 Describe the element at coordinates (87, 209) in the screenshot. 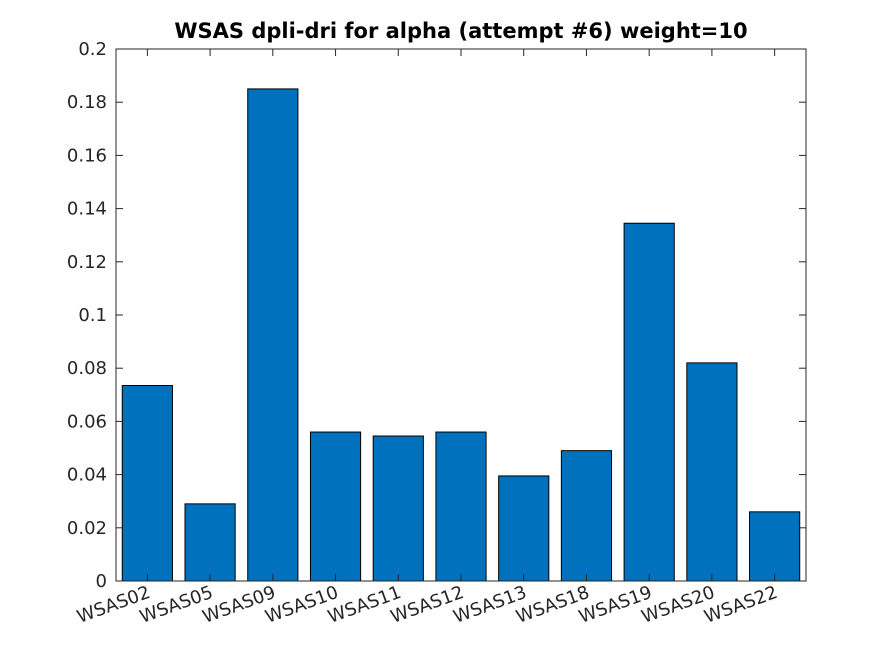

I see `y-tick-label: 0.14` at that location.